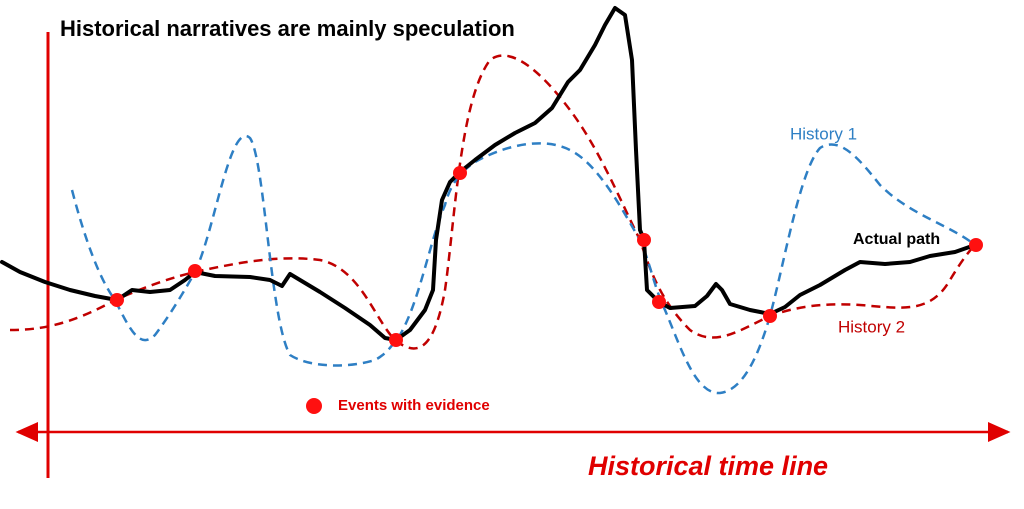 The height and width of the screenshot is (509, 1024). I want to click on history-2-label: History 2, so click(871, 326).